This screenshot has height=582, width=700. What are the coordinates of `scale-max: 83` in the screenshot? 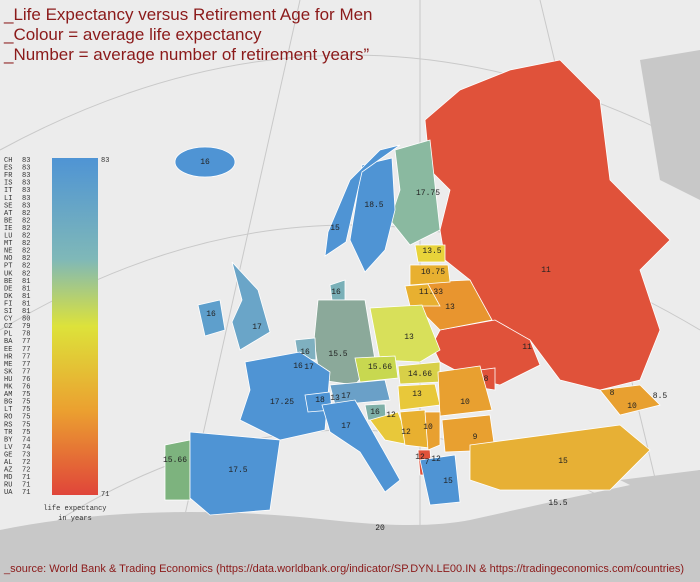 It's located at (105, 161).